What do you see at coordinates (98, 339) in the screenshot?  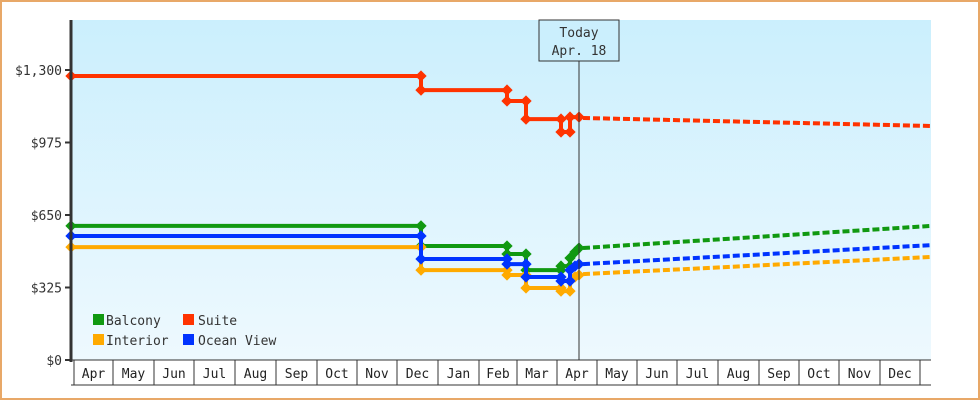 I see `legend-swatch-interior` at bounding box center [98, 339].